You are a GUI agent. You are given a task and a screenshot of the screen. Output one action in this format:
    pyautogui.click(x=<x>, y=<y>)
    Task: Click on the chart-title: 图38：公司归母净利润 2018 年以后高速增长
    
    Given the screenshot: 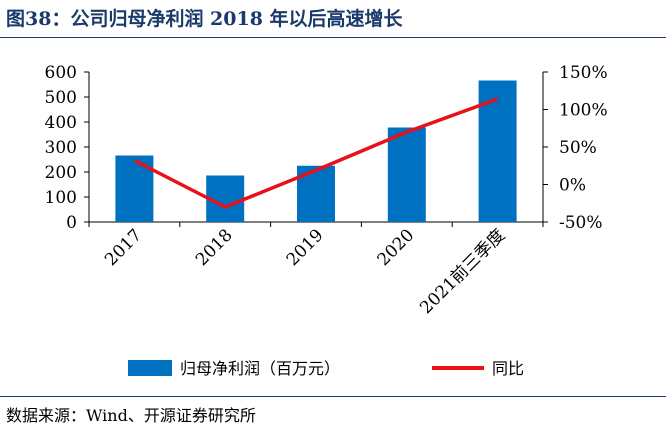 What is the action you would take?
    pyautogui.click(x=204, y=19)
    